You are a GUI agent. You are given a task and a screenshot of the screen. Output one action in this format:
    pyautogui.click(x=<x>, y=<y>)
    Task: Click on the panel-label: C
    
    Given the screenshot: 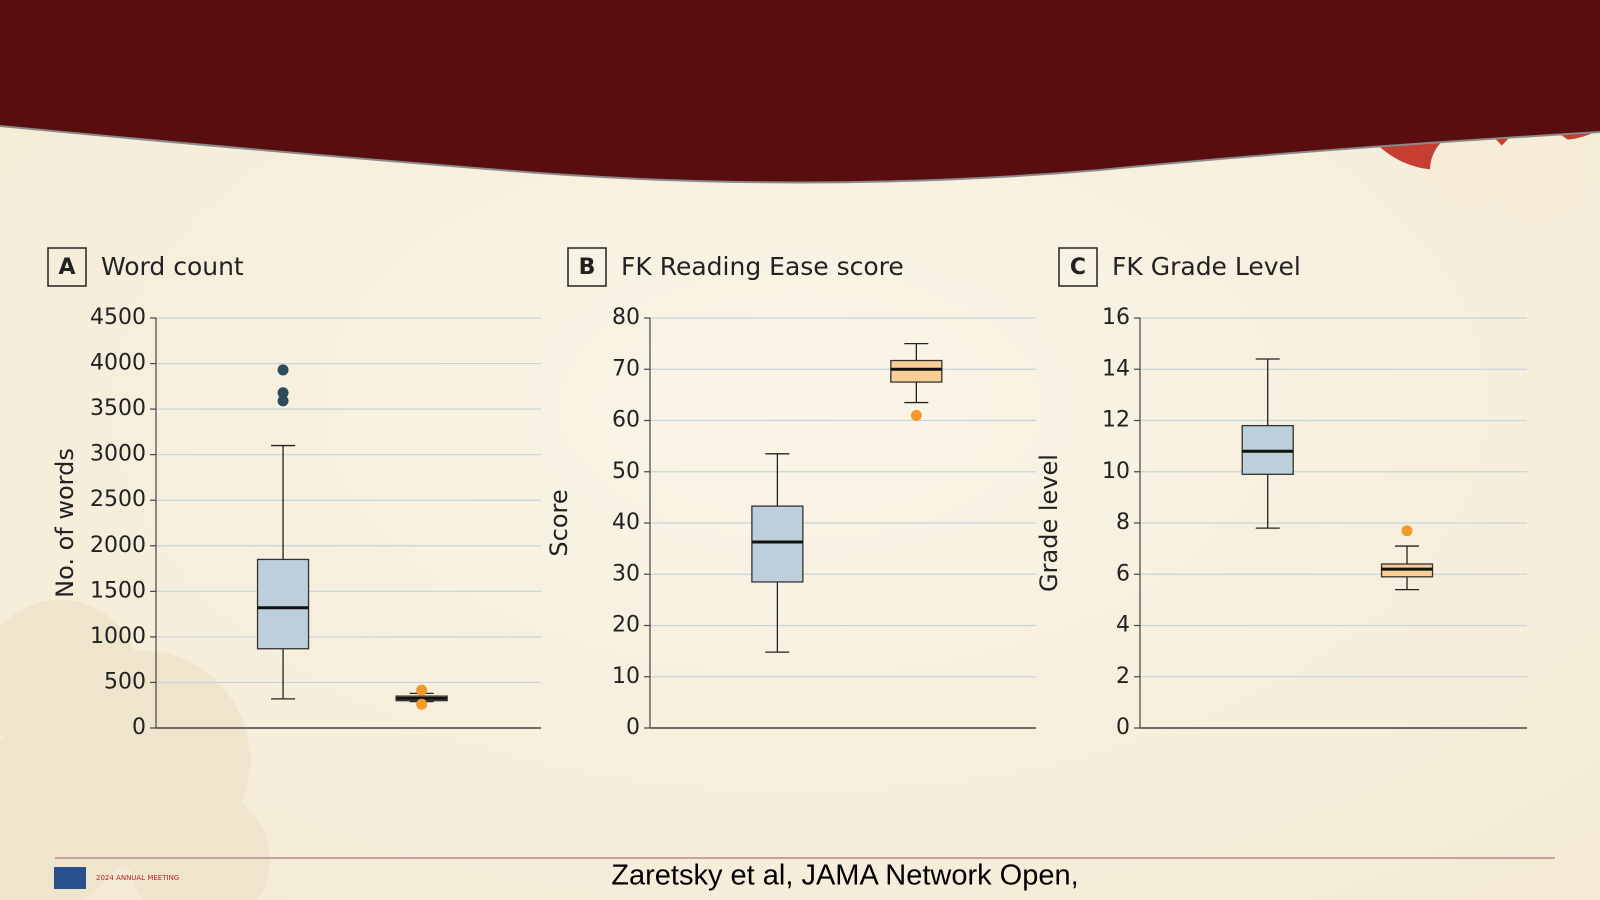 What is the action you would take?
    pyautogui.click(x=1078, y=267)
    